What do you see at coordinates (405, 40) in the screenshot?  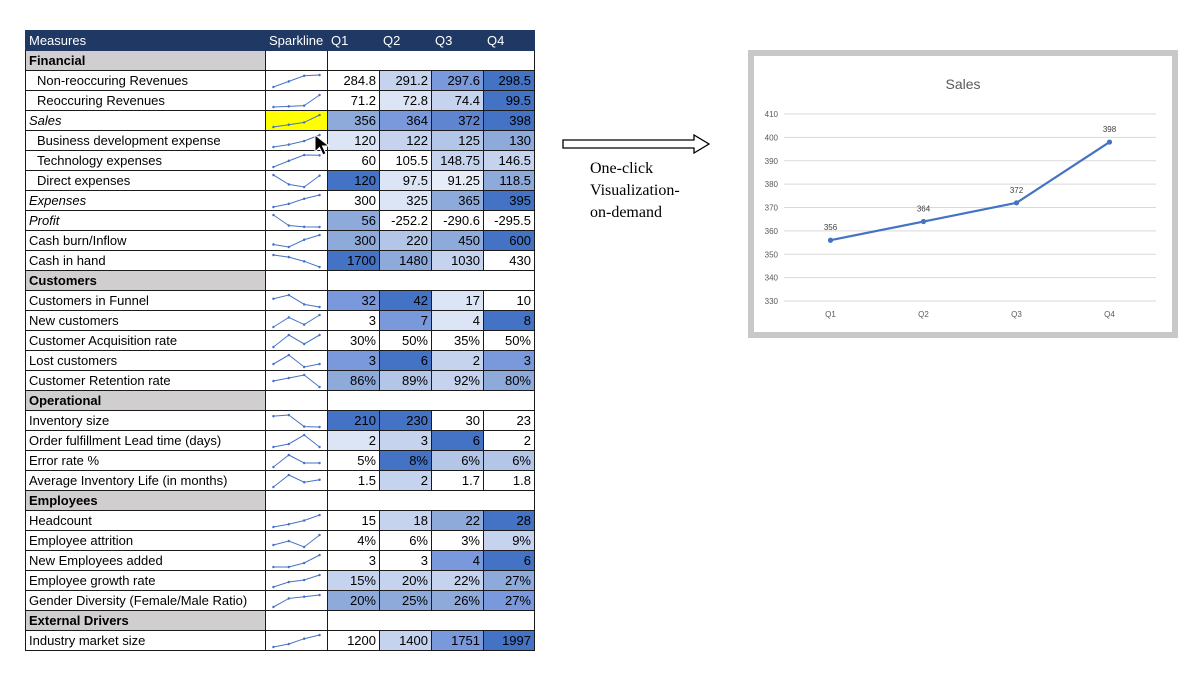 I see `column-header-q2: Q2` at bounding box center [405, 40].